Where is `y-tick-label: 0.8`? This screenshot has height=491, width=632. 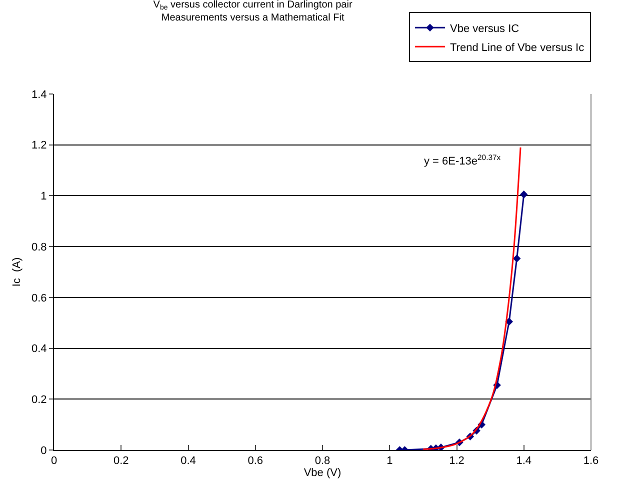 y-tick-label: 0.8 is located at coordinates (39, 247).